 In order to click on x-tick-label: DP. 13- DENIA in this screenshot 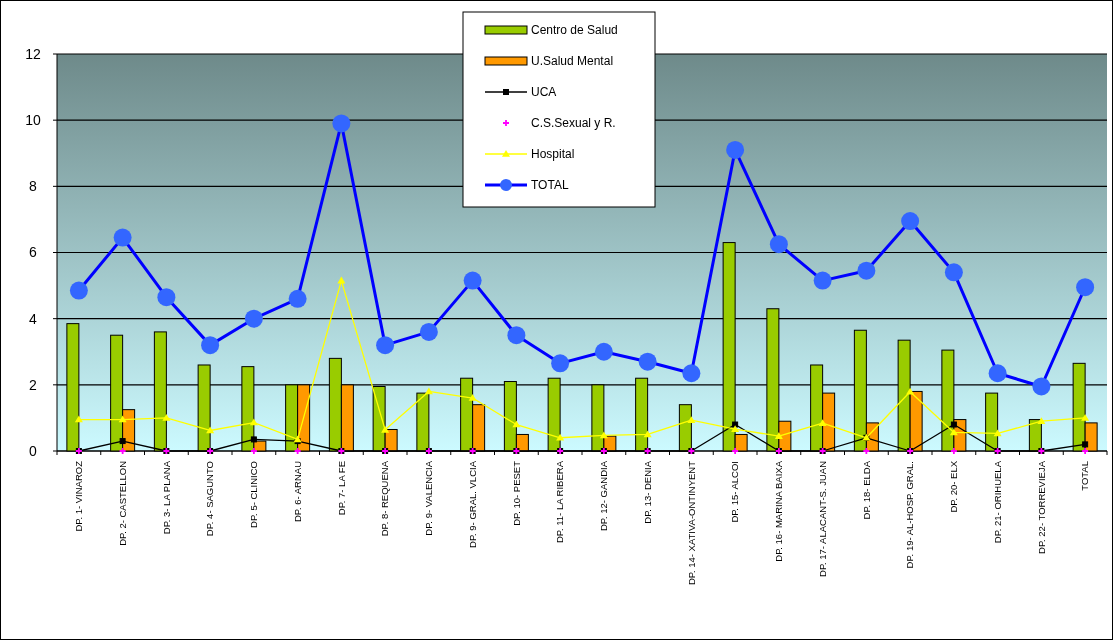, I will do `click(647, 492)`.